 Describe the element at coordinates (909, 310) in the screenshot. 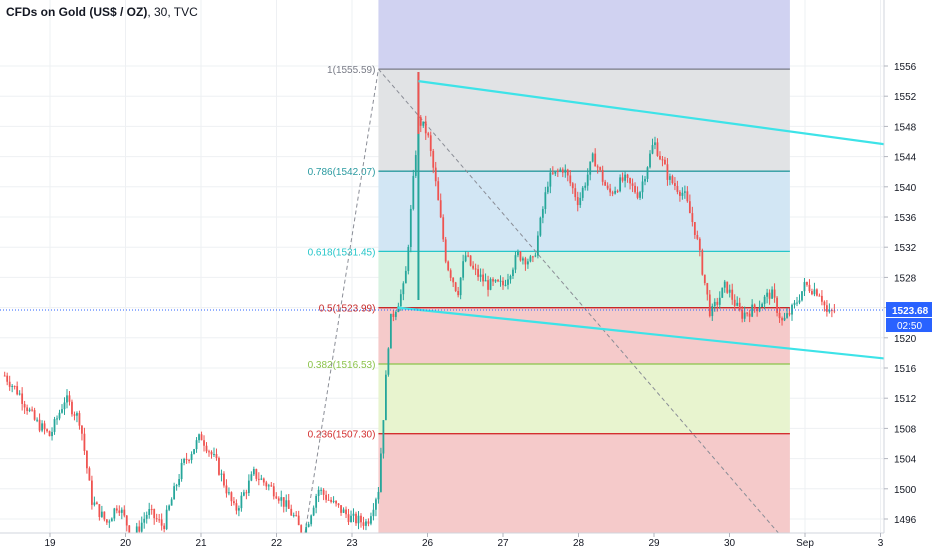

I see `last-price-tag` at that location.